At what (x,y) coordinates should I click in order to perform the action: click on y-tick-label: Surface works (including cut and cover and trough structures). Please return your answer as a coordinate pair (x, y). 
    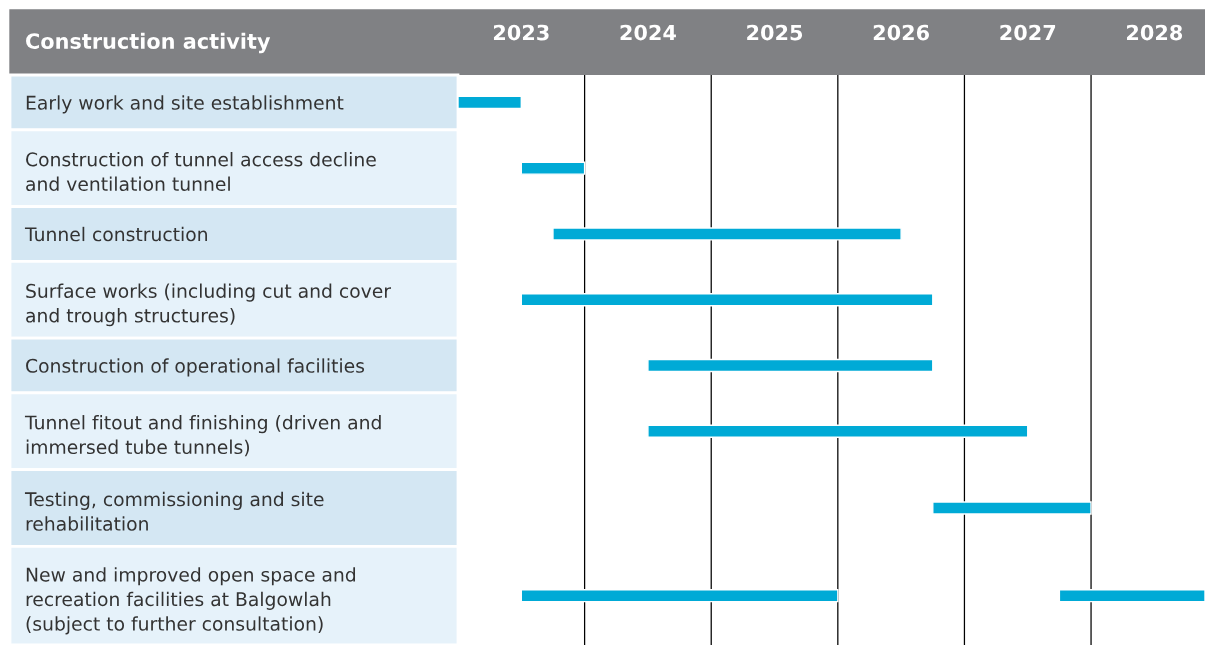
    Looking at the image, I should click on (209, 305).